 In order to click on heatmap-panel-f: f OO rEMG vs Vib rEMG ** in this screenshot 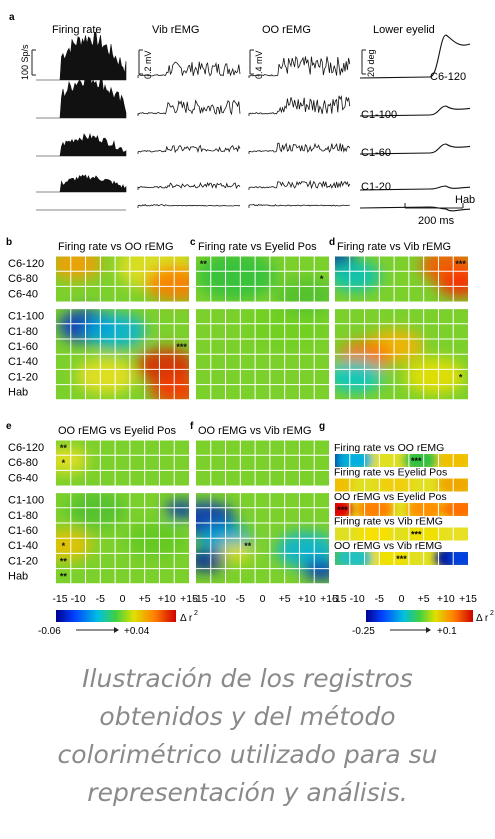, I will do `click(259, 503)`.